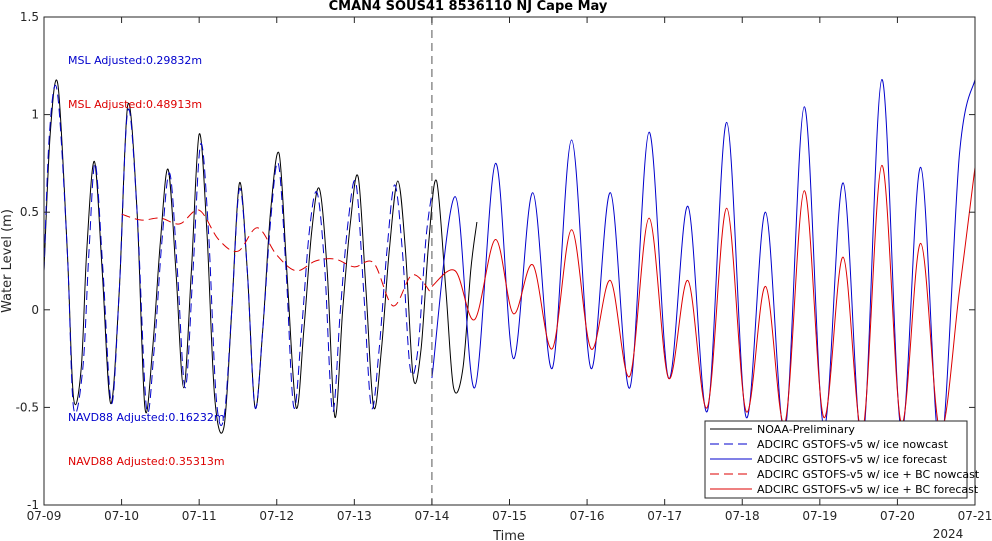 This screenshot has height=541, width=992. Describe the element at coordinates (664, 516) in the screenshot. I see `x-tick-label: 07-17` at that location.